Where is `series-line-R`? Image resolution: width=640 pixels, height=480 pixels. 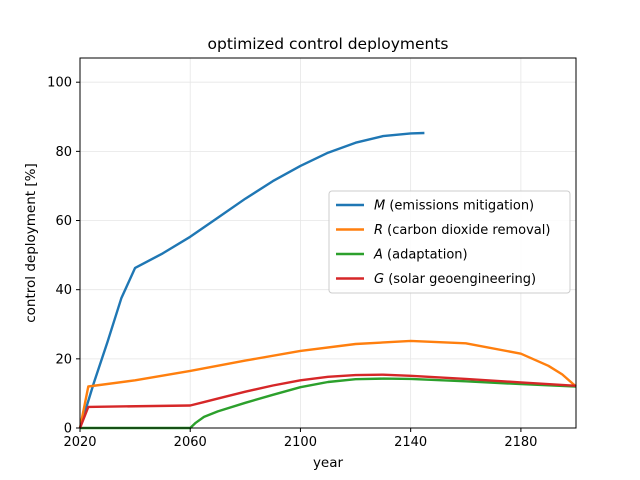
series-line-R is located at coordinates (327, 384).